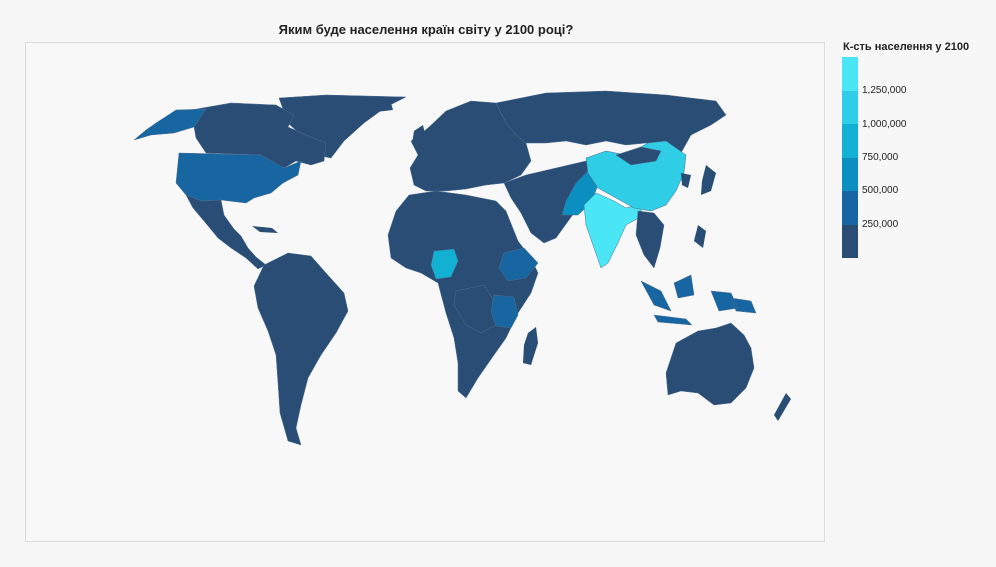 Image resolution: width=996 pixels, height=567 pixels. What do you see at coordinates (698, 300) in the screenshot?
I see `indonesia` at bounding box center [698, 300].